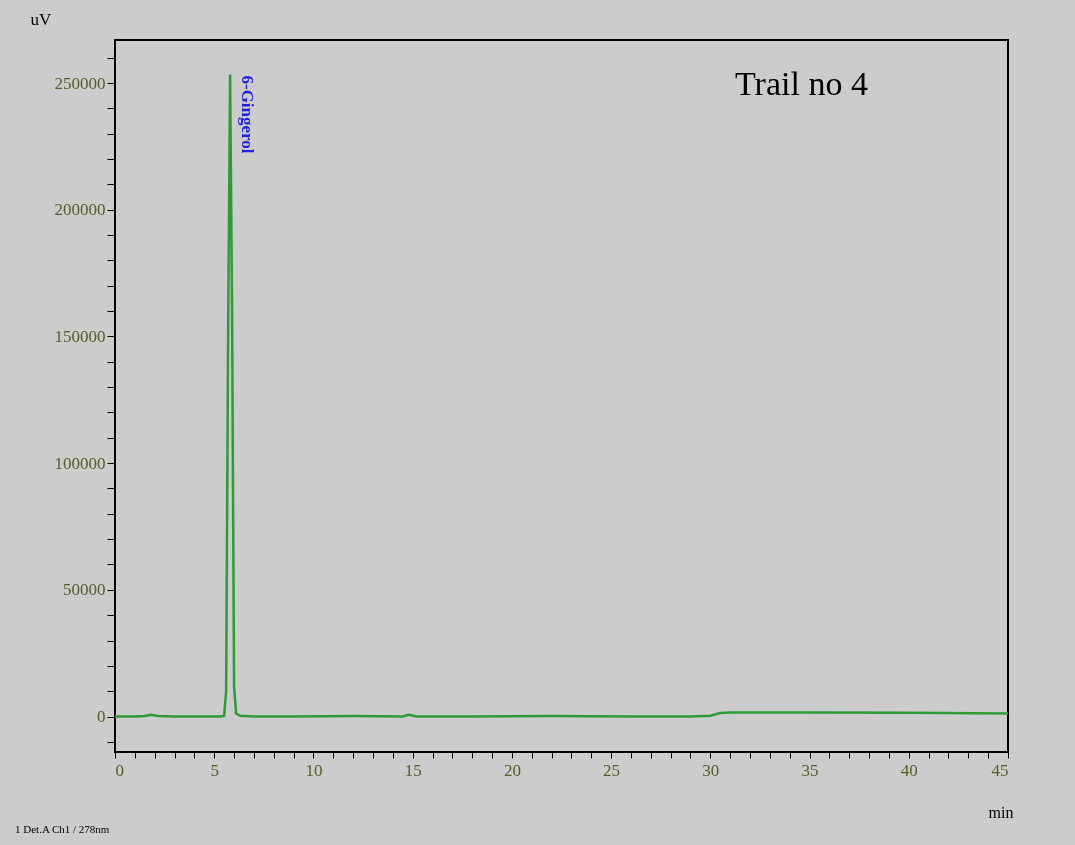 The width and height of the screenshot is (1075, 845). What do you see at coordinates (1000, 770) in the screenshot?
I see `x-tick-label: 45` at bounding box center [1000, 770].